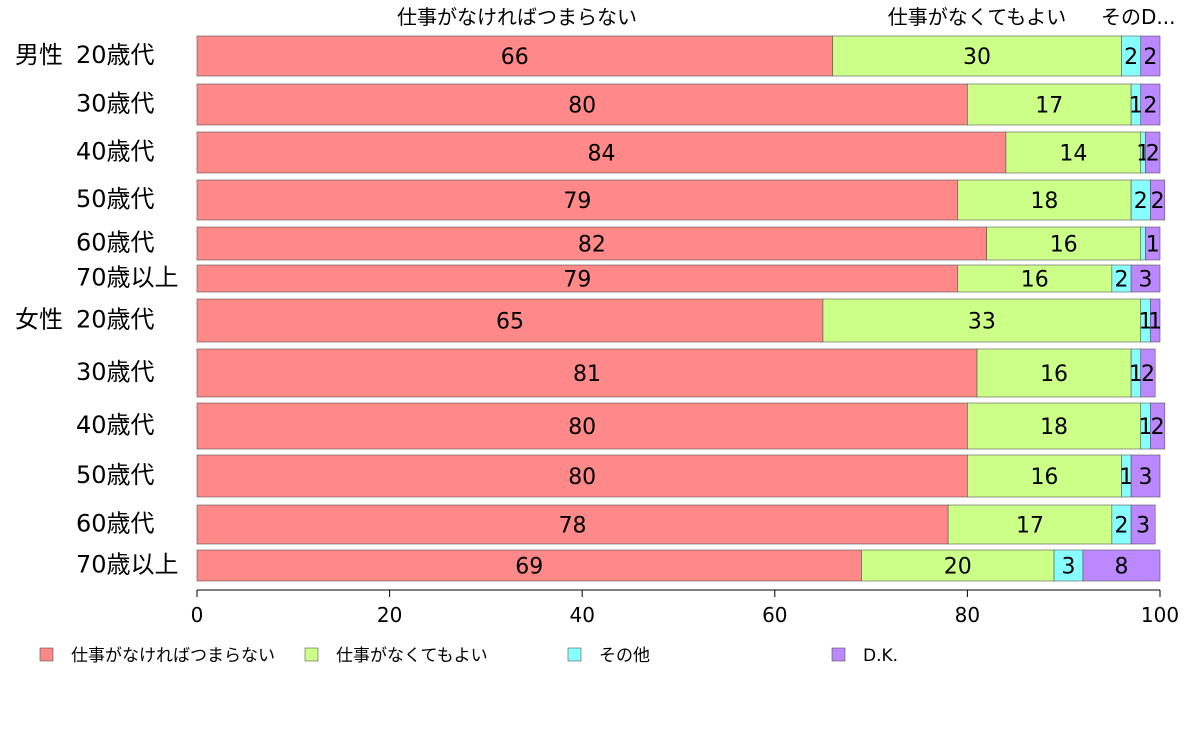  What do you see at coordinates (517, 17) in the screenshot?
I see `top-label-1: 仕事がなければつまらない` at bounding box center [517, 17].